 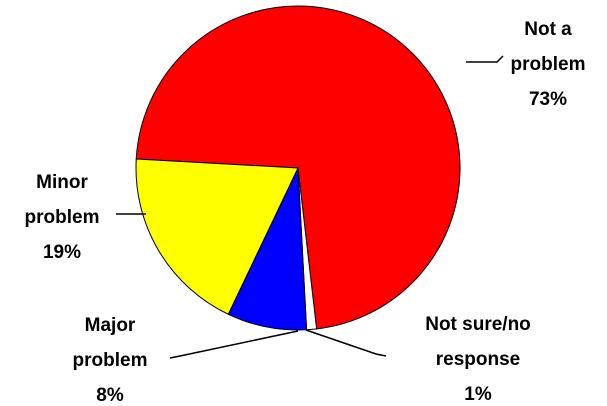 What do you see at coordinates (62, 200) in the screenshot?
I see `category-label: Minor problem` at bounding box center [62, 200].